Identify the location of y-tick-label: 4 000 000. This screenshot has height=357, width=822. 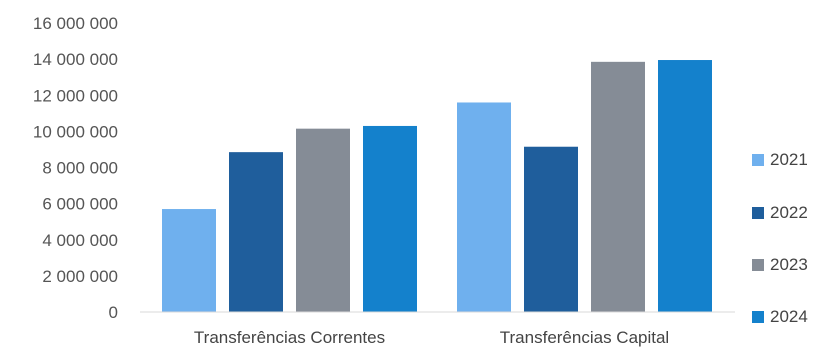
(80, 240).